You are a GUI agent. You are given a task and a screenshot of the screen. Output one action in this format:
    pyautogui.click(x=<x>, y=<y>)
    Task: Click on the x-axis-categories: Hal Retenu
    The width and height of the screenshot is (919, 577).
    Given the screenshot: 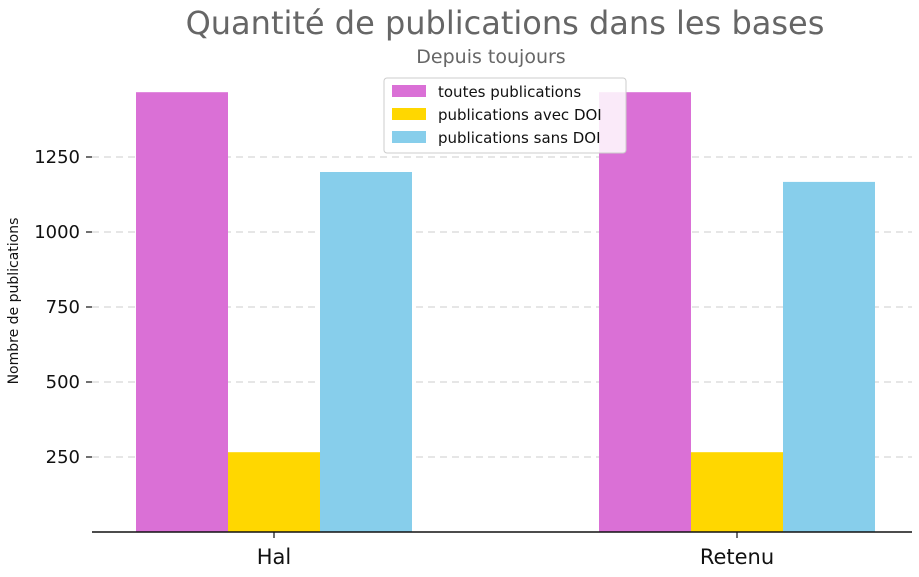 What is the action you would take?
    pyautogui.click(x=515, y=550)
    